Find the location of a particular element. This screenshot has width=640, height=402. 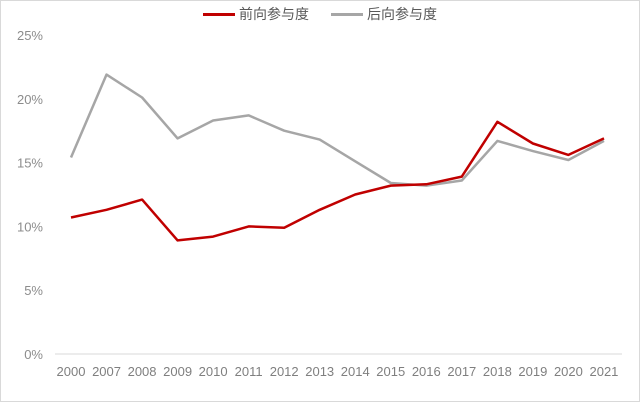

legend-swatch-backward is located at coordinates (347, 14).